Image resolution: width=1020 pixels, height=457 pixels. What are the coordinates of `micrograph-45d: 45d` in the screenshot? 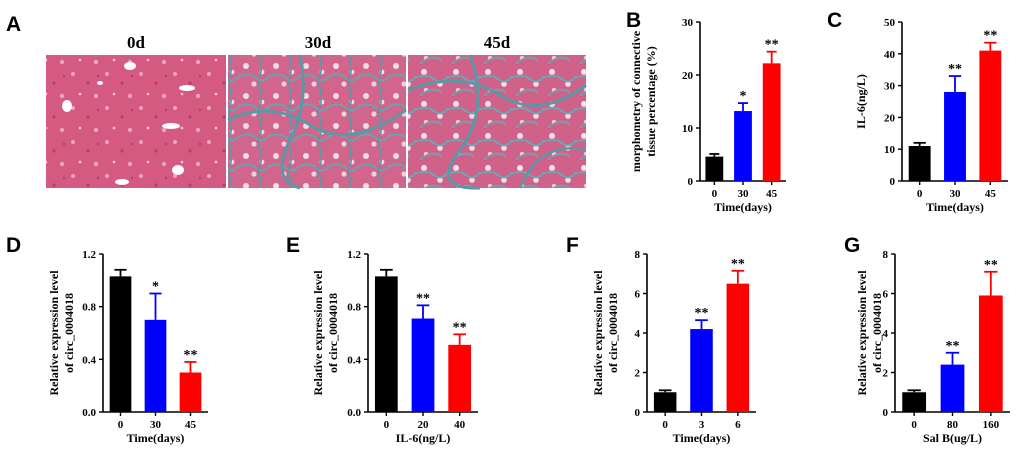 It's located at (497, 111).